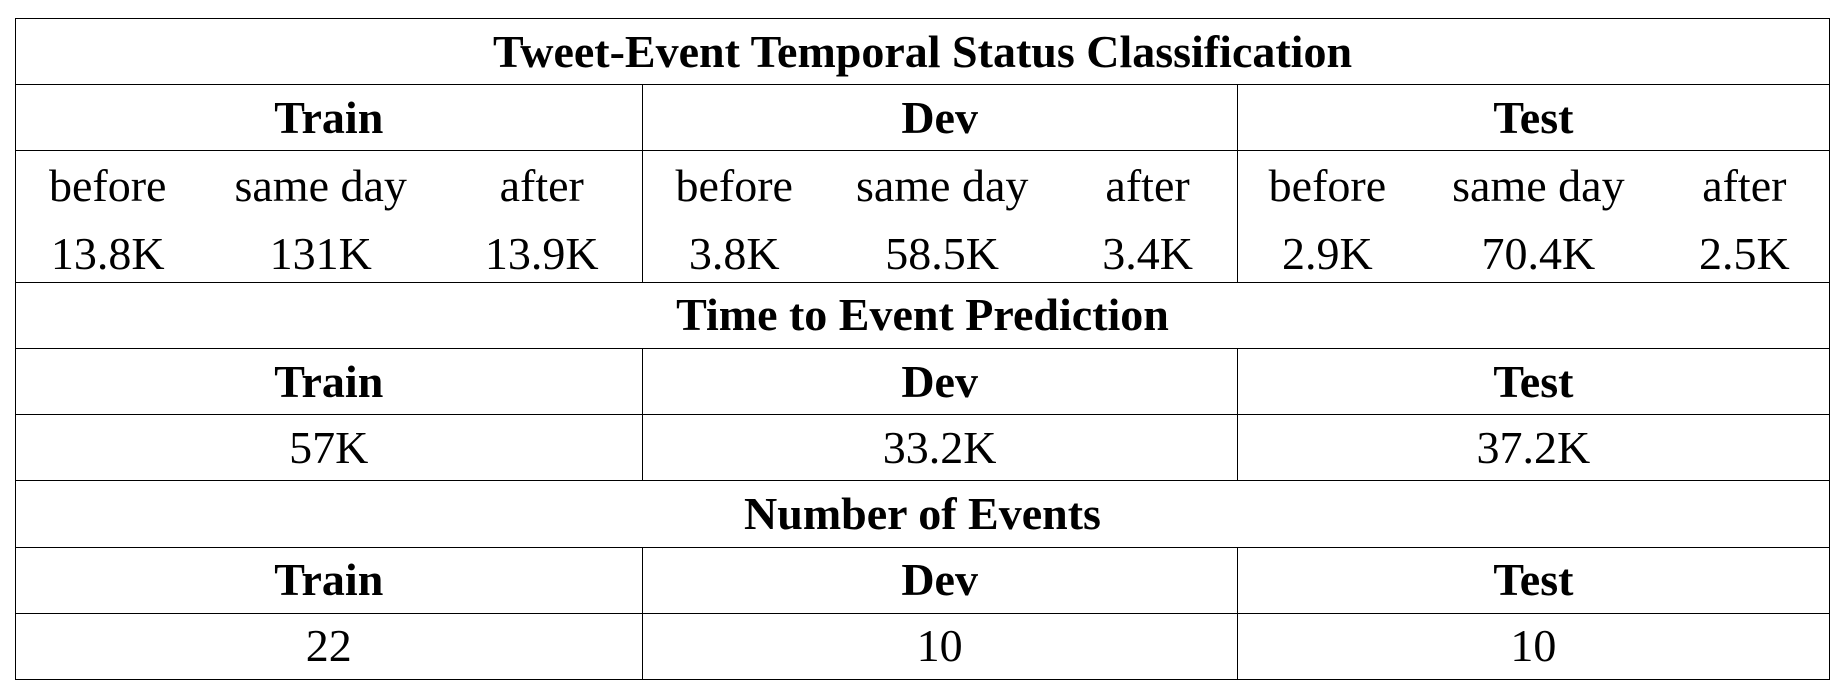 The image size is (1848, 687). I want to click on num-events-section-title: Number of Events, so click(922, 514).